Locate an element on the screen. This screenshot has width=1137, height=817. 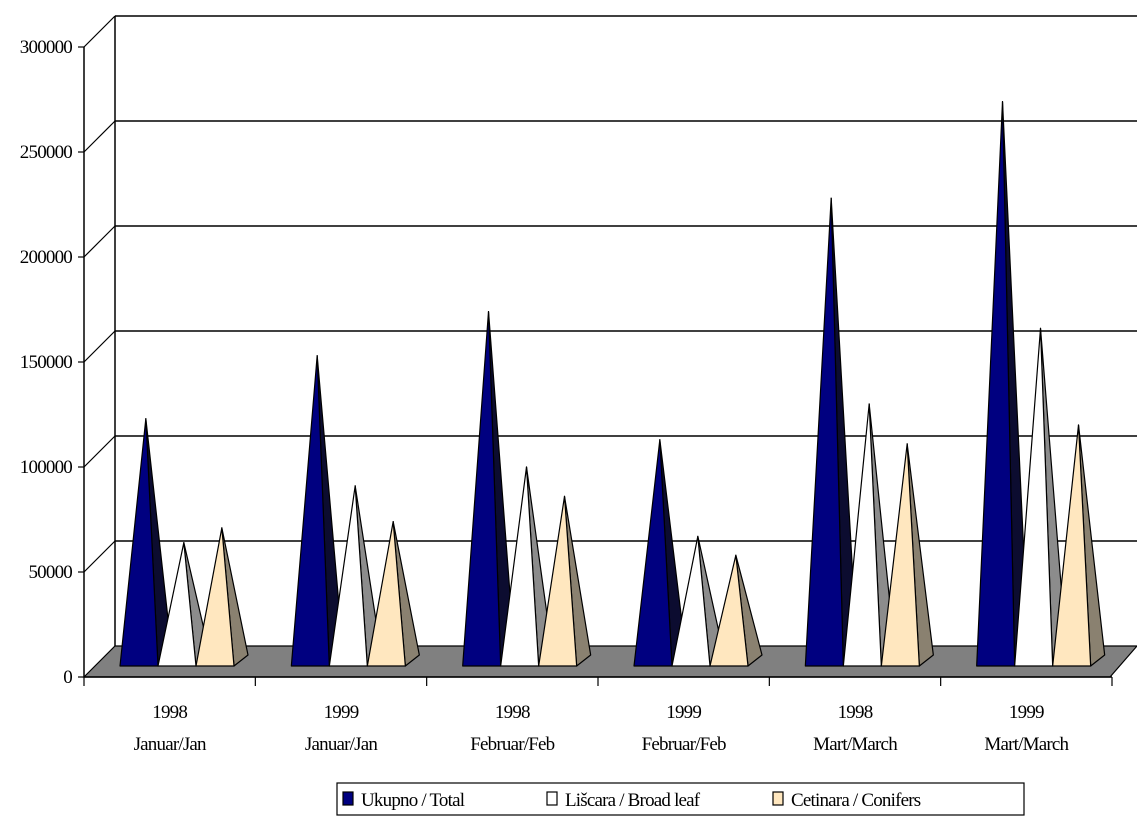
y-tick-label: 150000 is located at coordinates (46, 362).